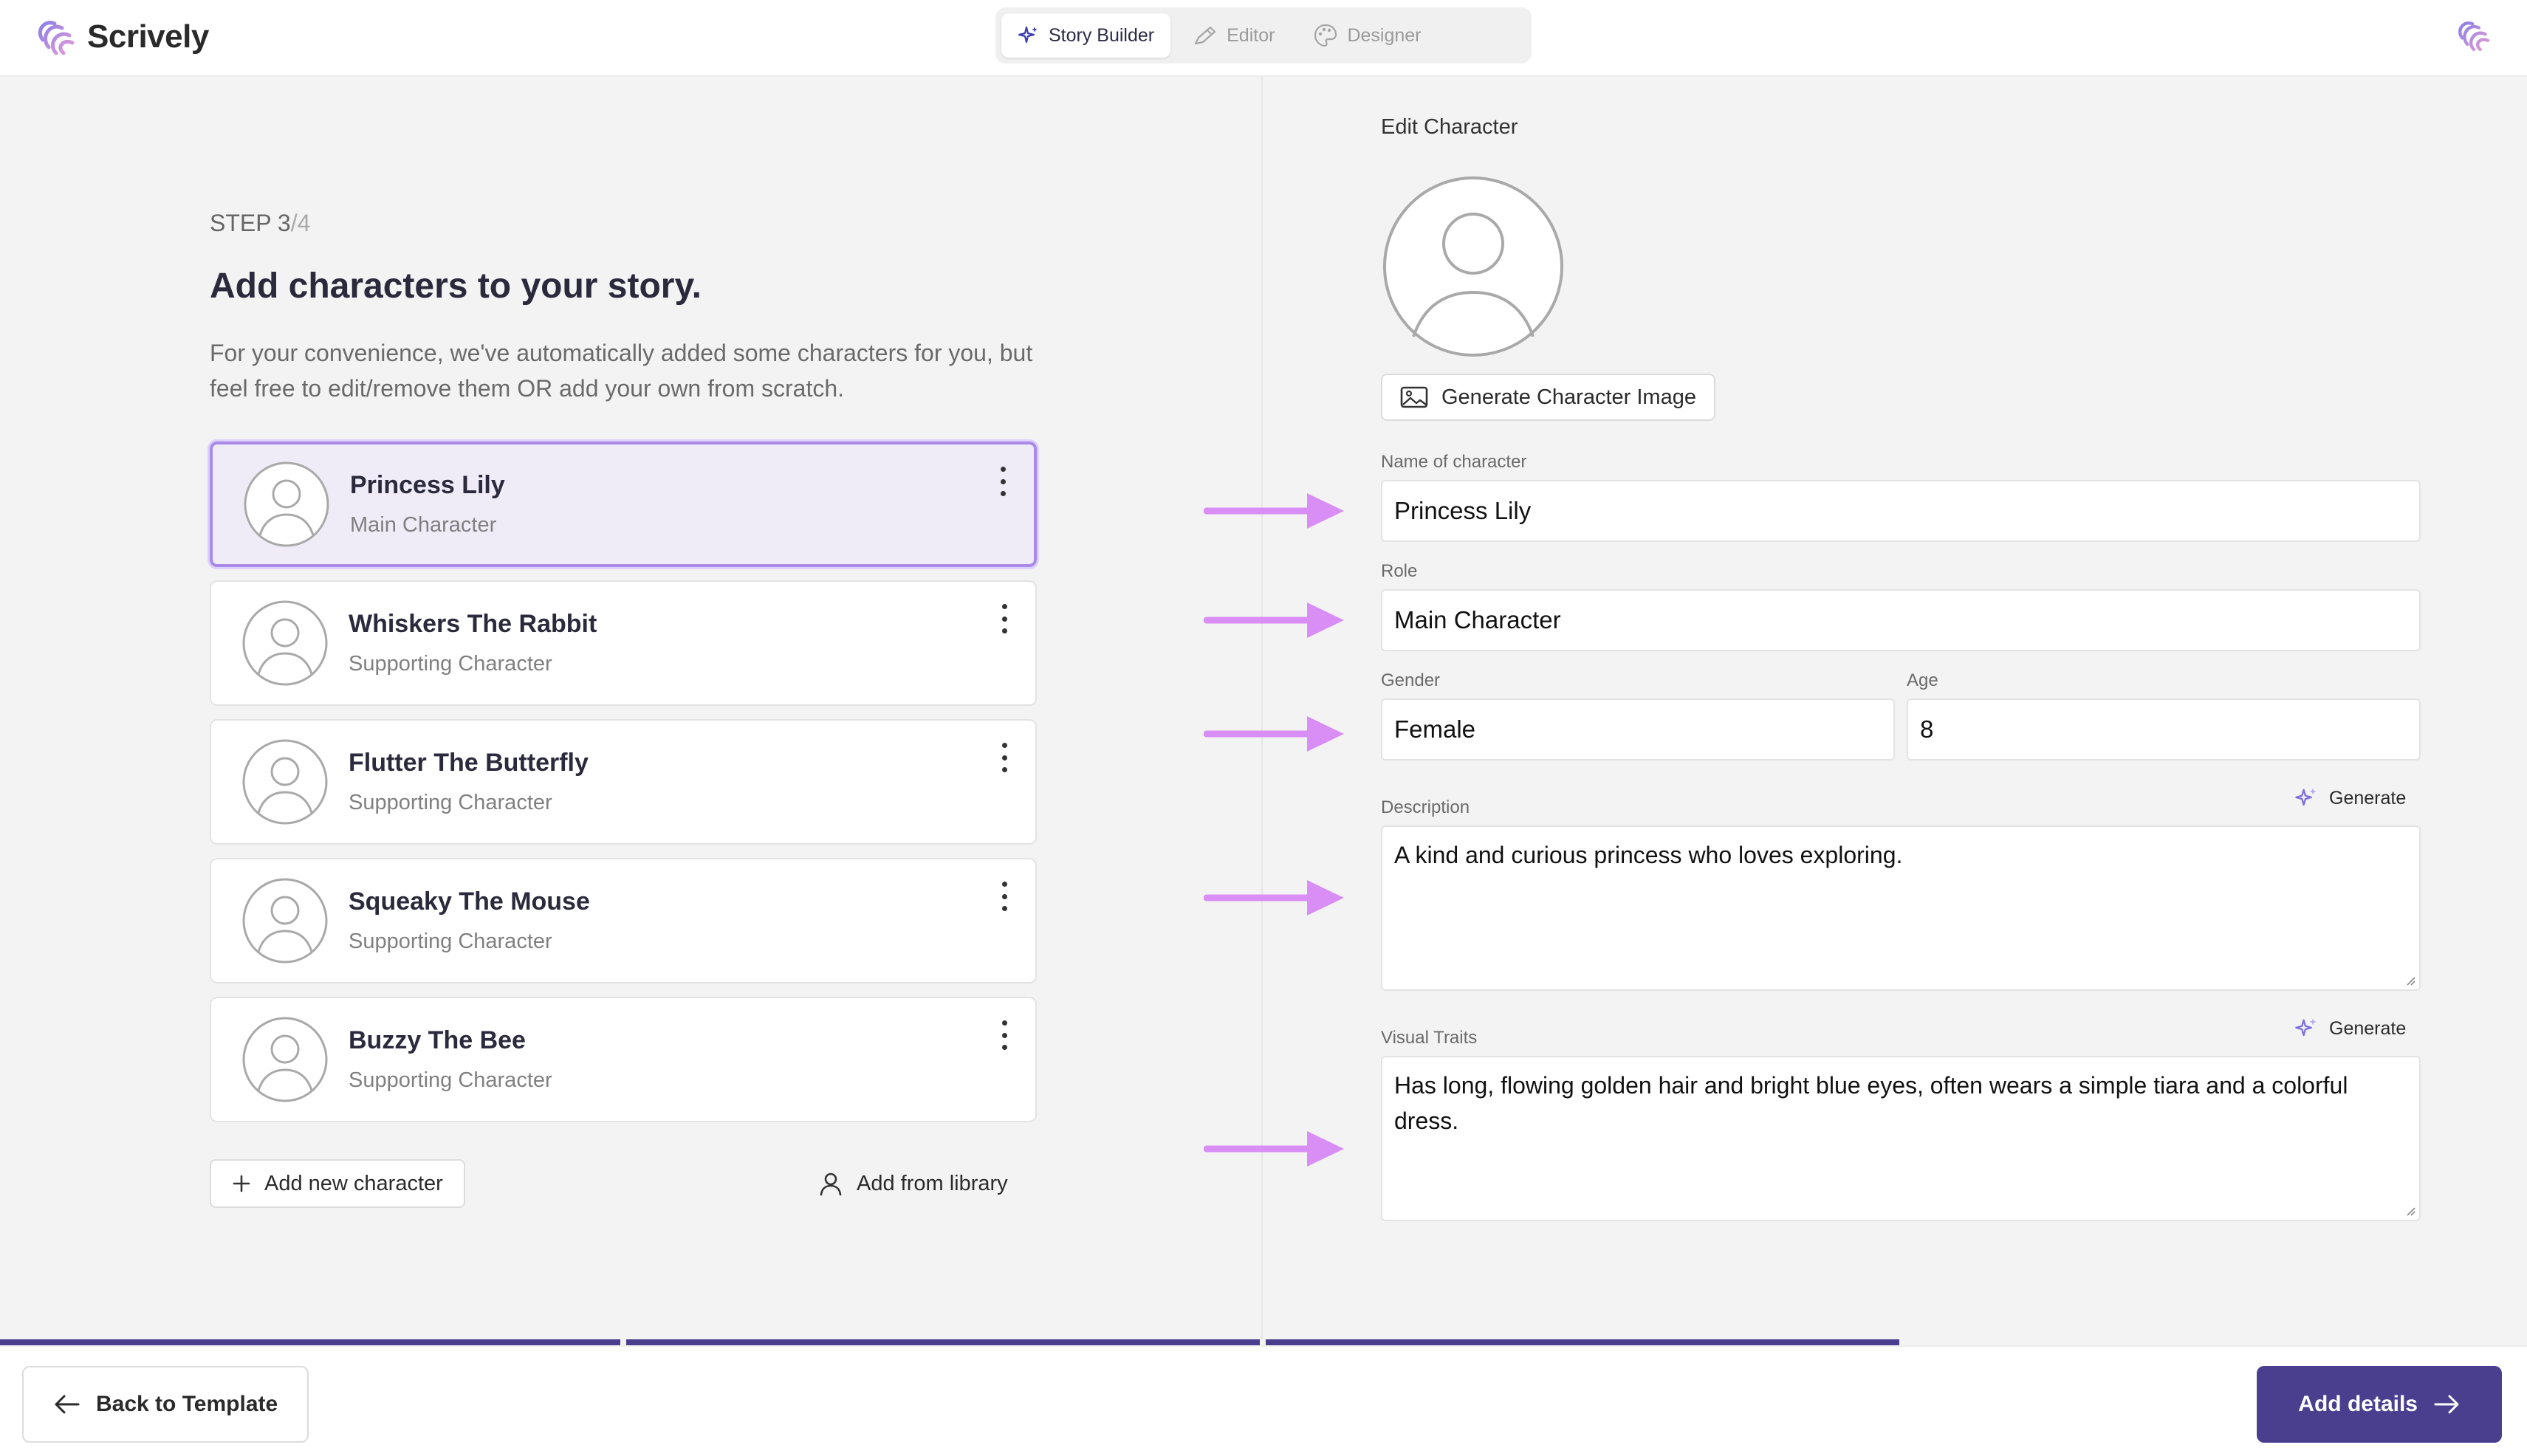 The image size is (2527, 1456). I want to click on name-label: Name of character, so click(1454, 462).